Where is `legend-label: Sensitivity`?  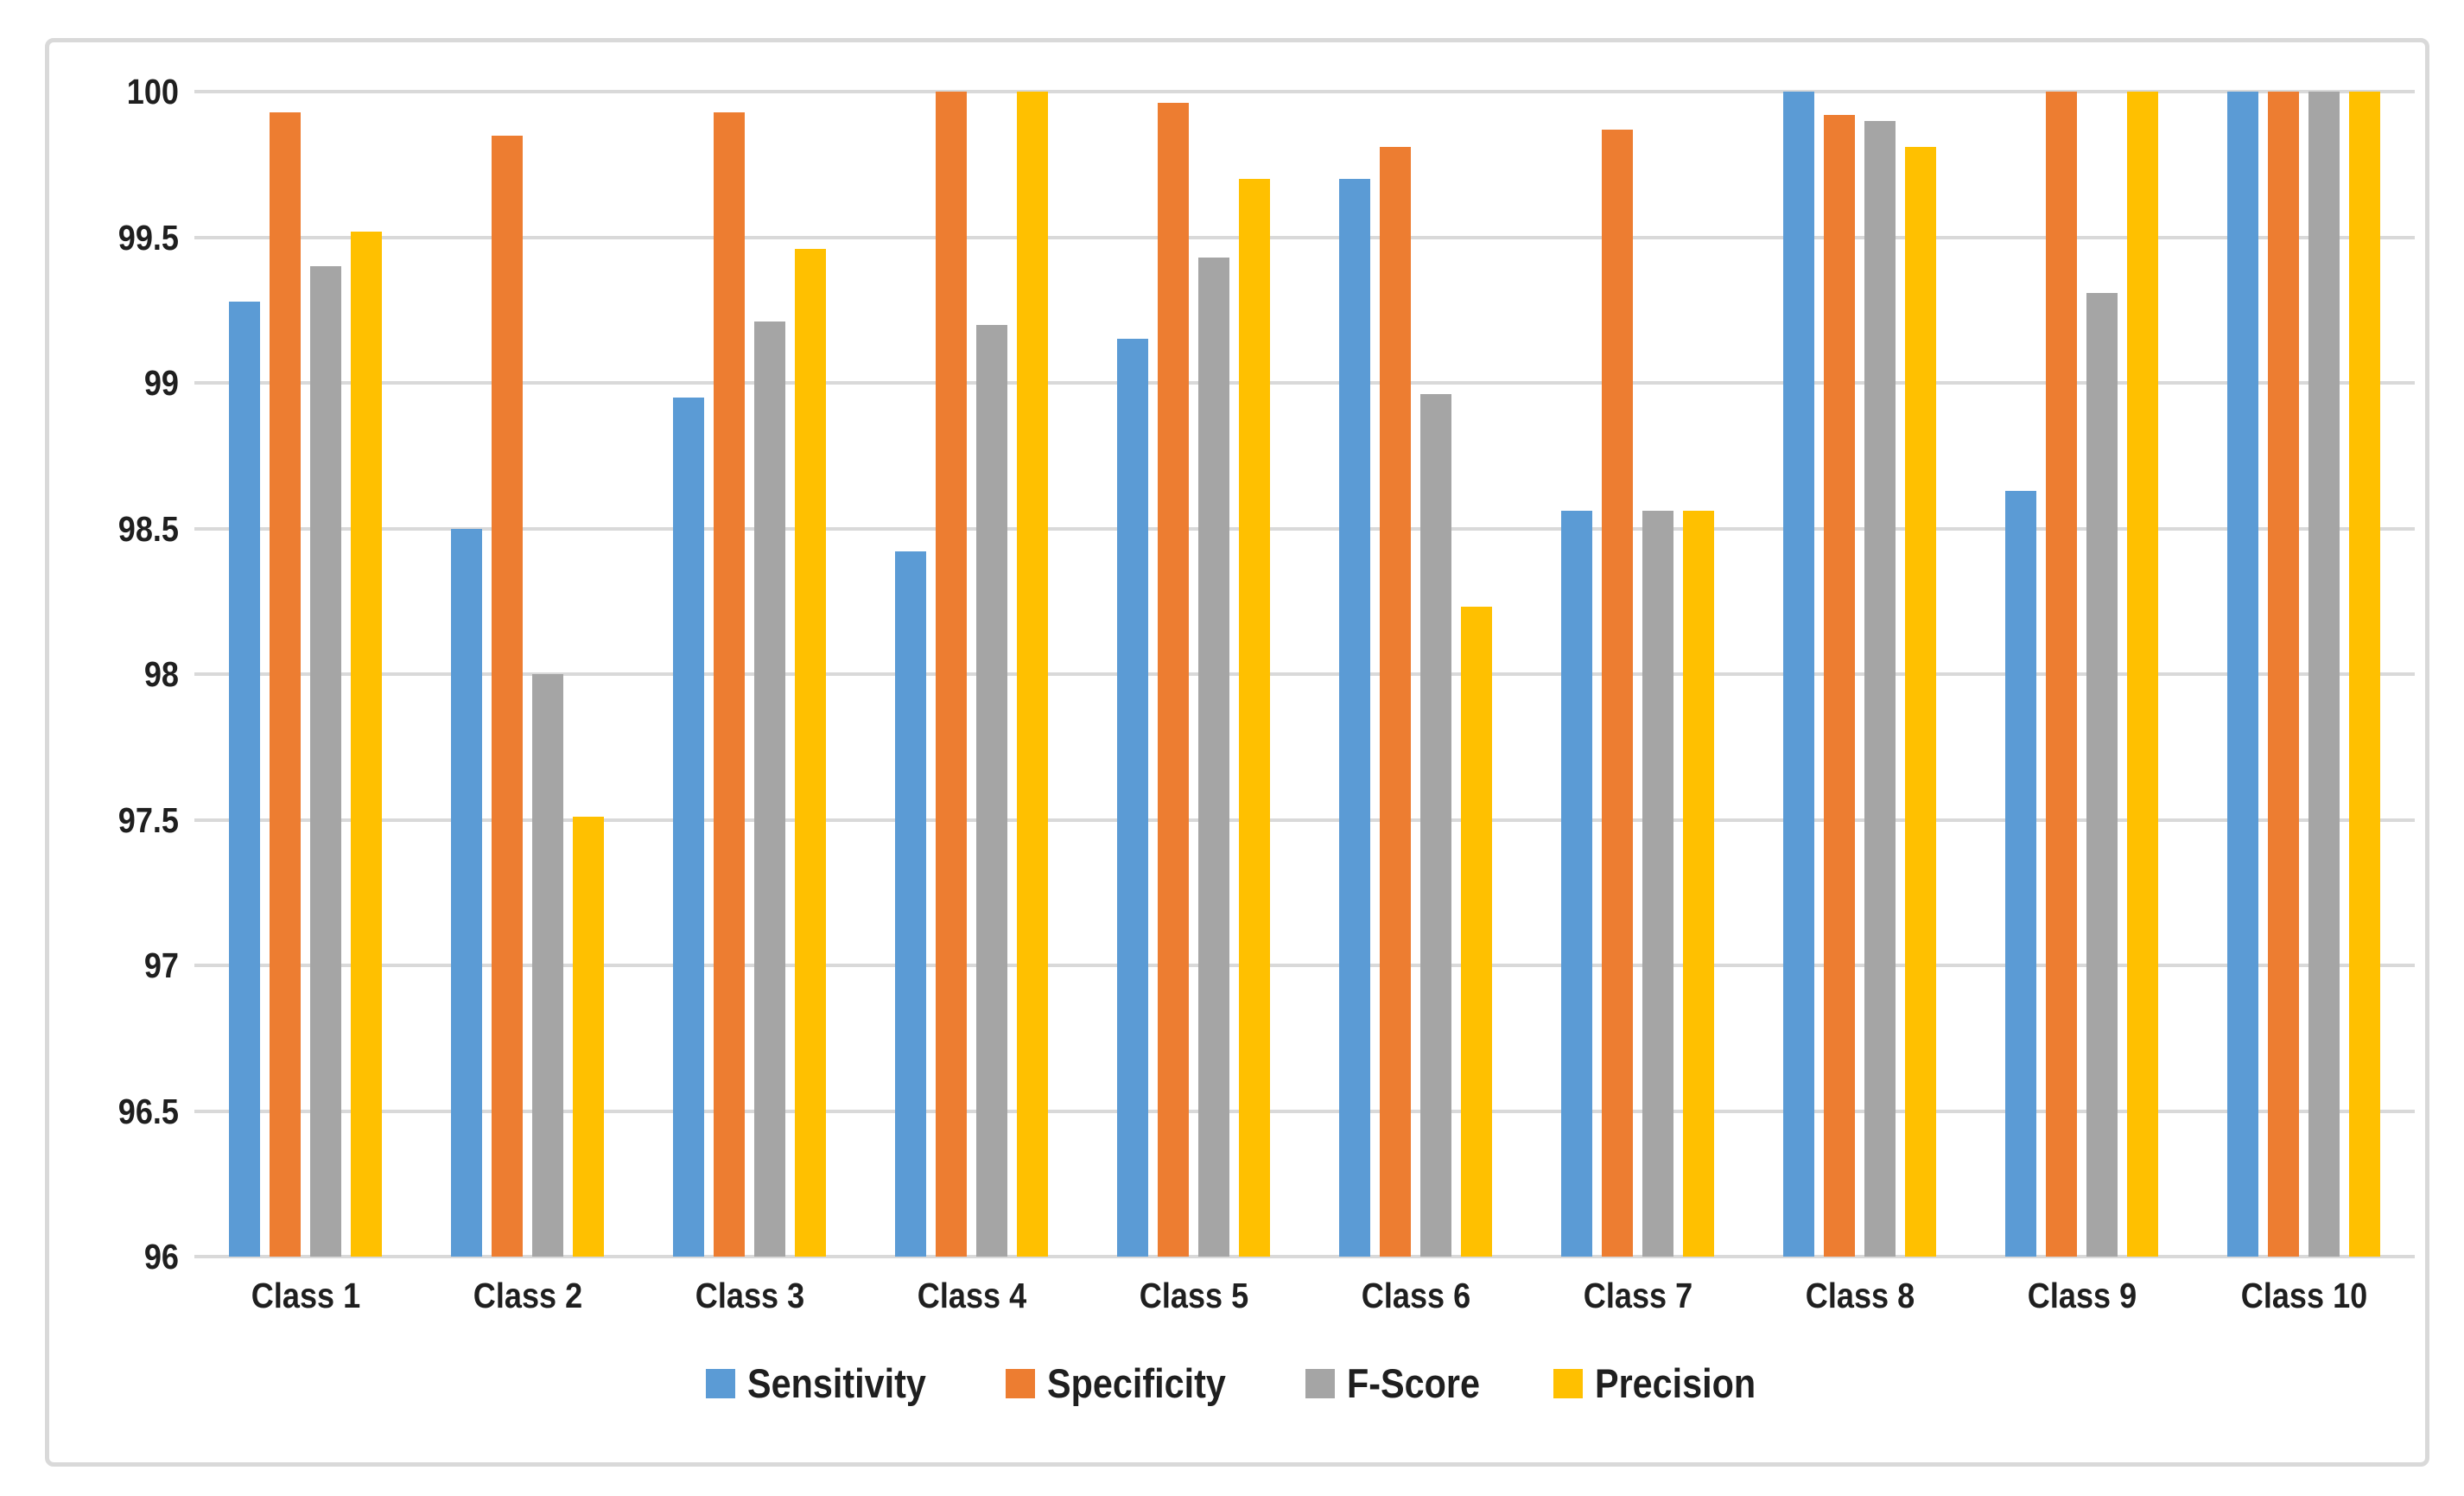 legend-label: Sensitivity is located at coordinates (836, 1383).